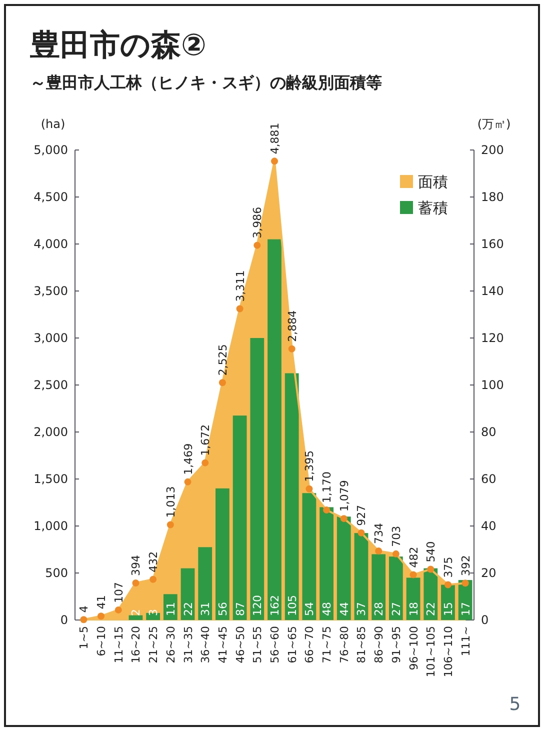 This screenshot has width=544, height=731. I want to click on data-label: 482, so click(413, 557).